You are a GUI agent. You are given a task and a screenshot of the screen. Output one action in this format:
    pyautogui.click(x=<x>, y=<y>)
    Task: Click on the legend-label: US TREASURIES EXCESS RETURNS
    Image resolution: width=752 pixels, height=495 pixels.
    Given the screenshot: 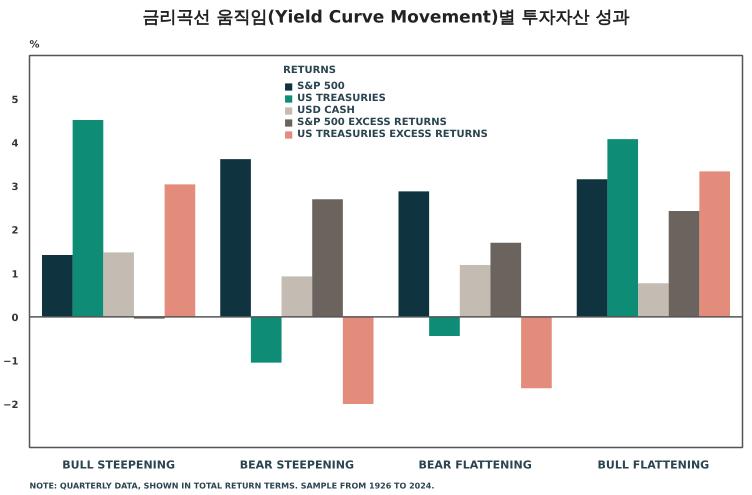 What is the action you would take?
    pyautogui.click(x=392, y=134)
    